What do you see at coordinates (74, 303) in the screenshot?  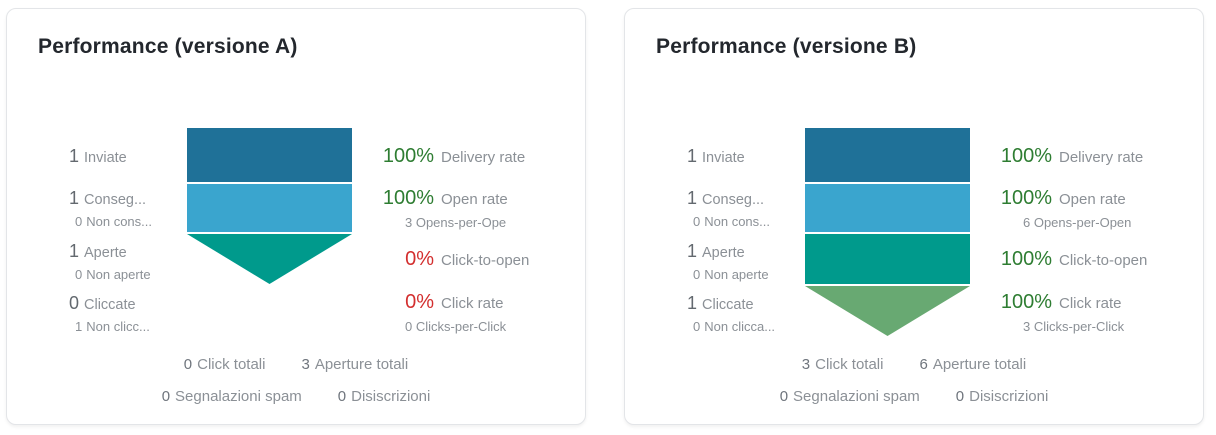 I see `stat-value: 0` at bounding box center [74, 303].